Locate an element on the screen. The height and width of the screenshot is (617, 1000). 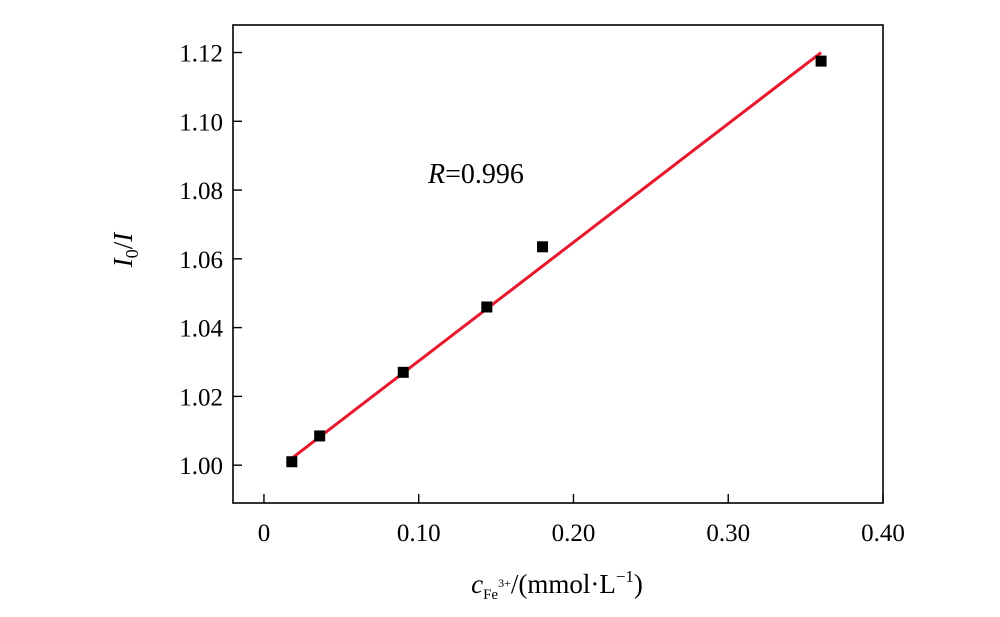
x-axis-exponent: −1 is located at coordinates (625, 576).